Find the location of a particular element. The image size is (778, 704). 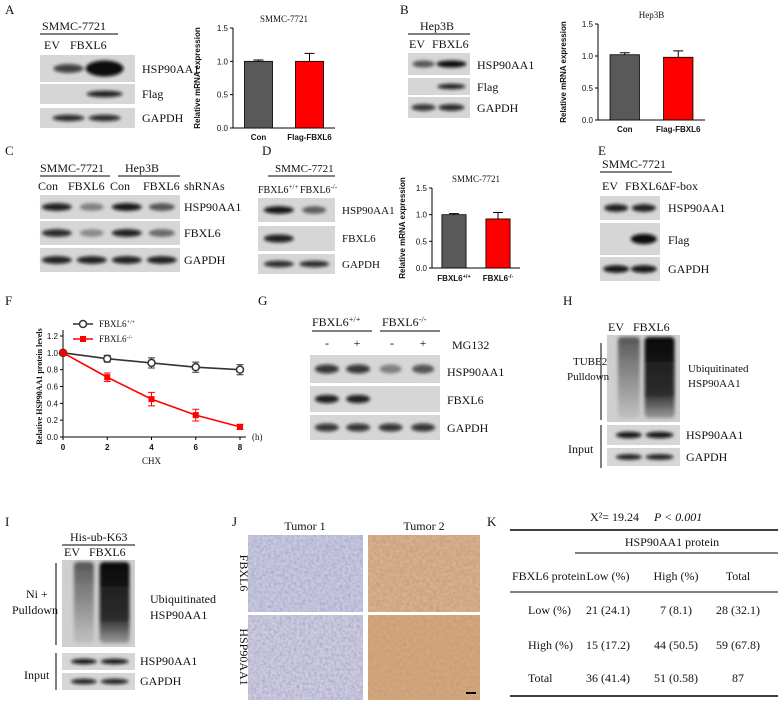

x-unit: (h) is located at coordinates (257, 437).